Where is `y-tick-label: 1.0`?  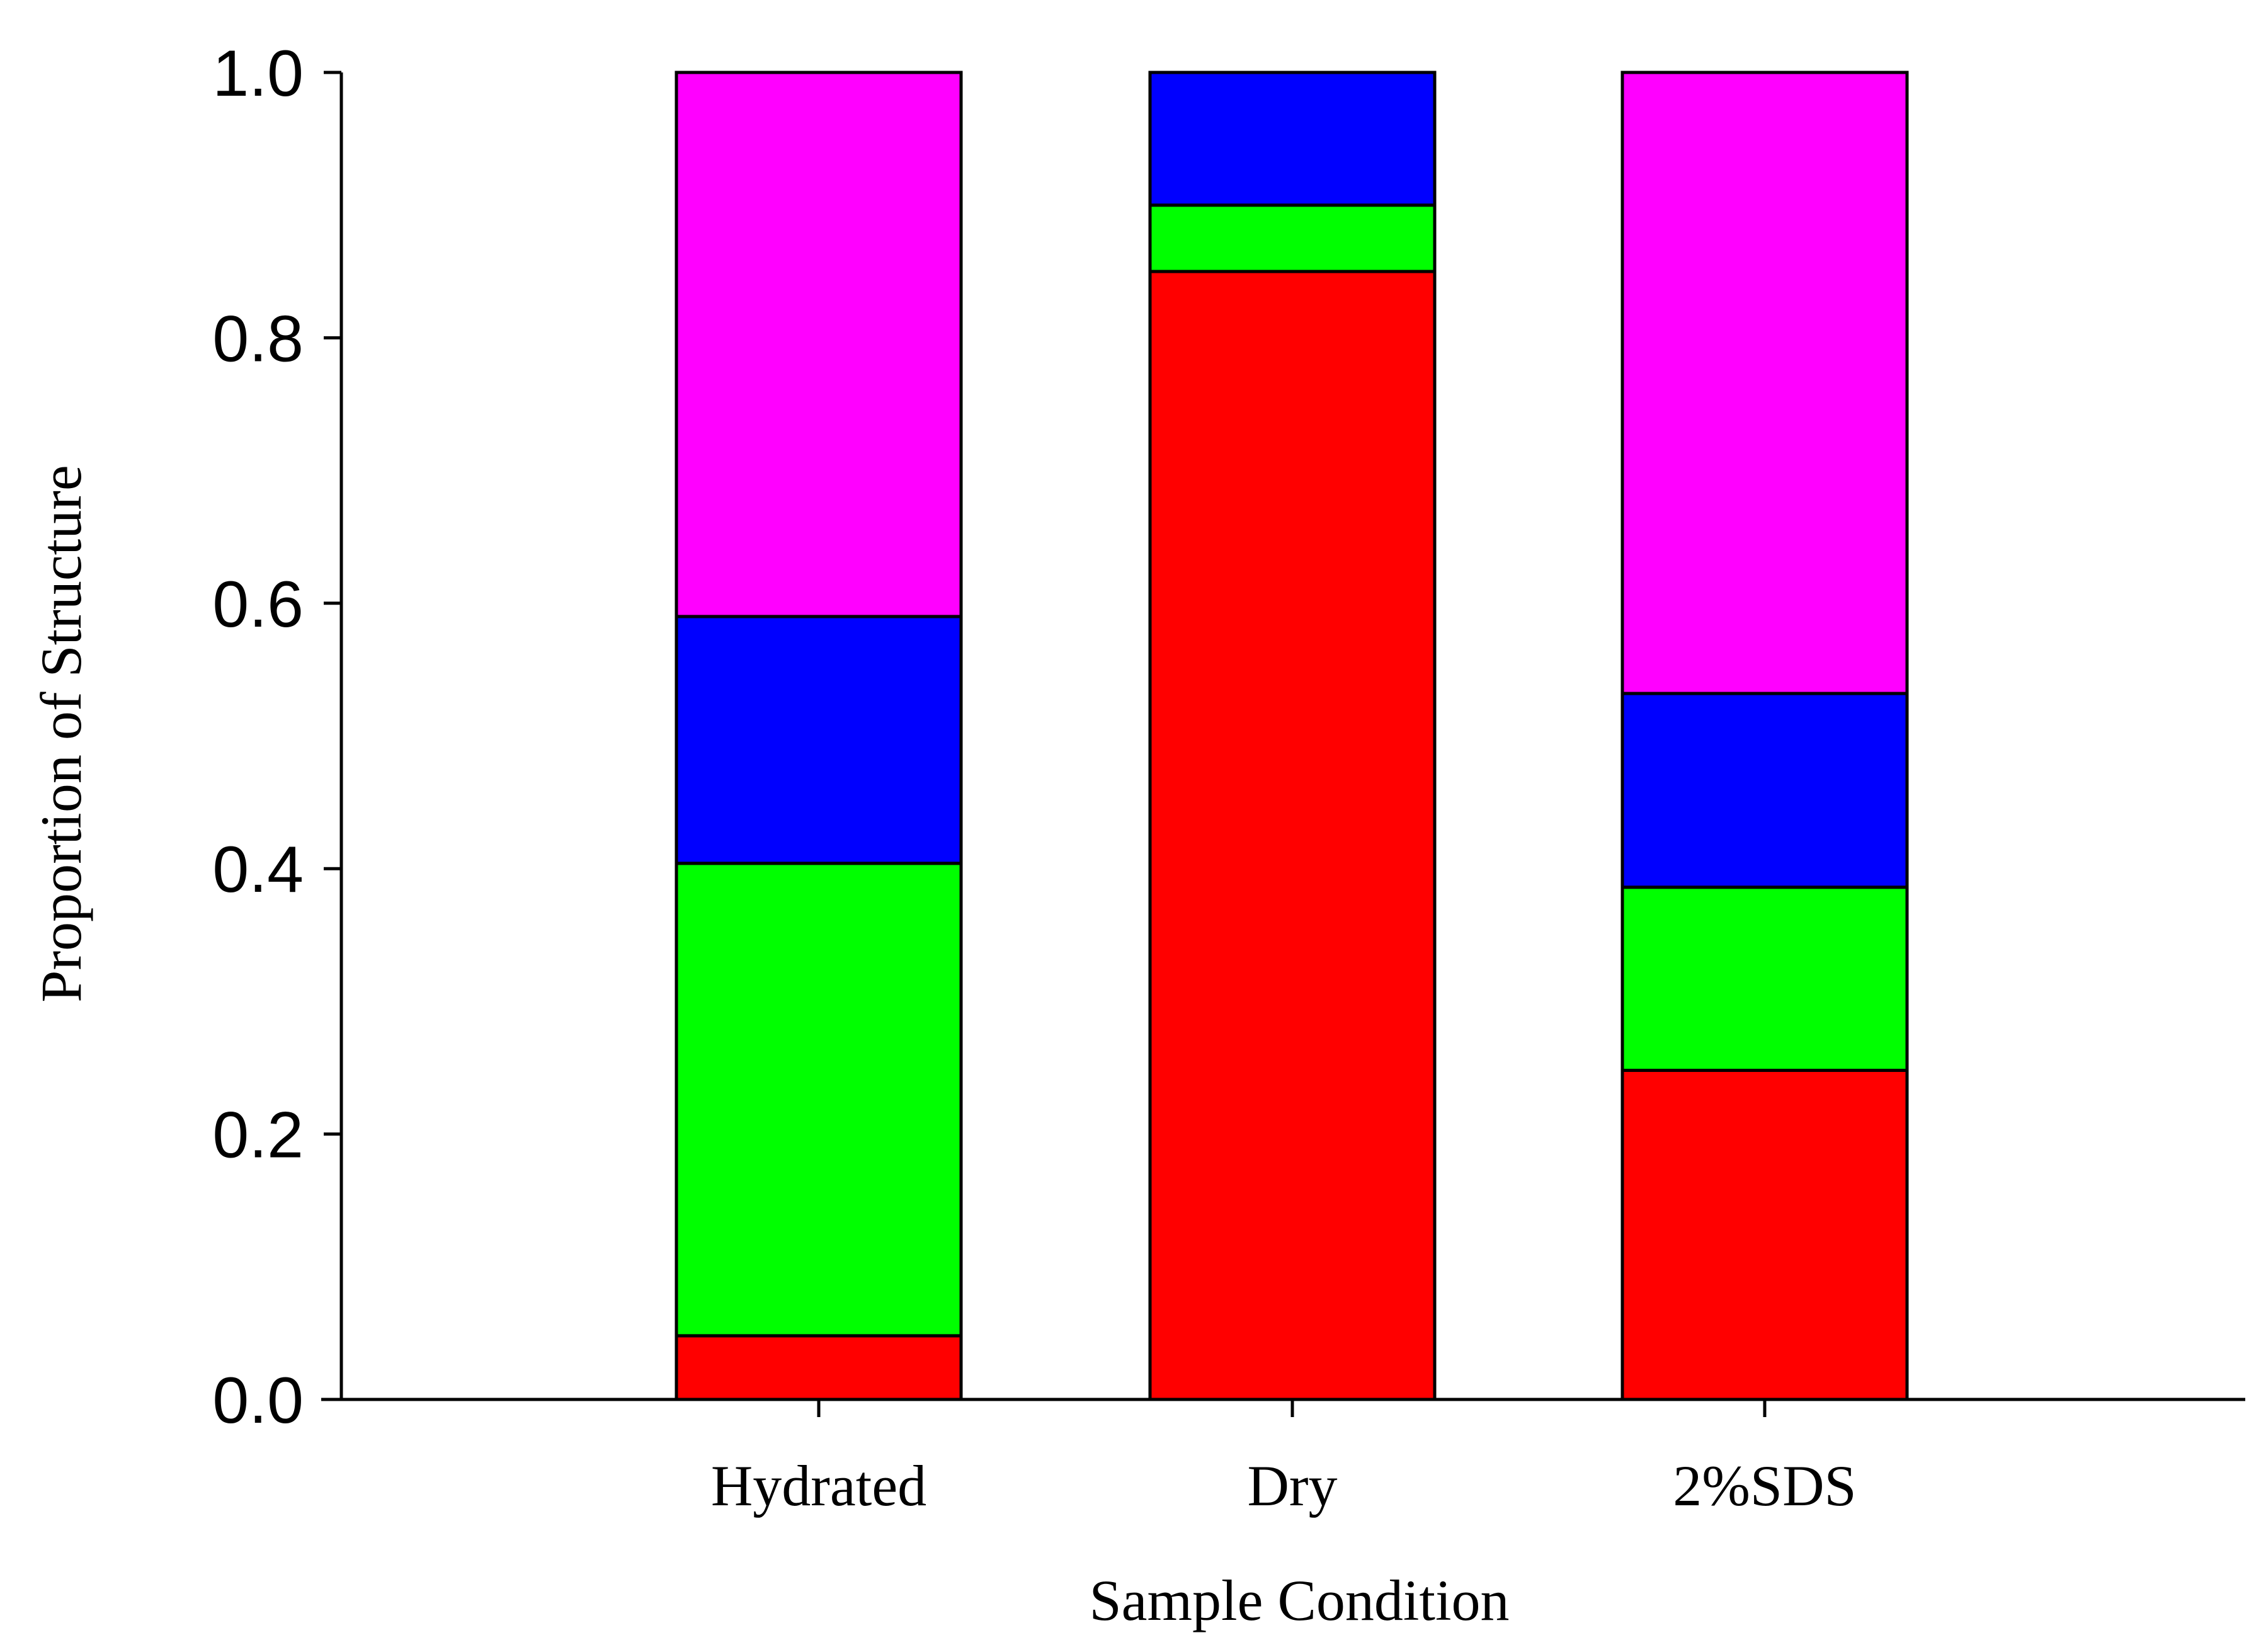 y-tick-label: 1.0 is located at coordinates (258, 73).